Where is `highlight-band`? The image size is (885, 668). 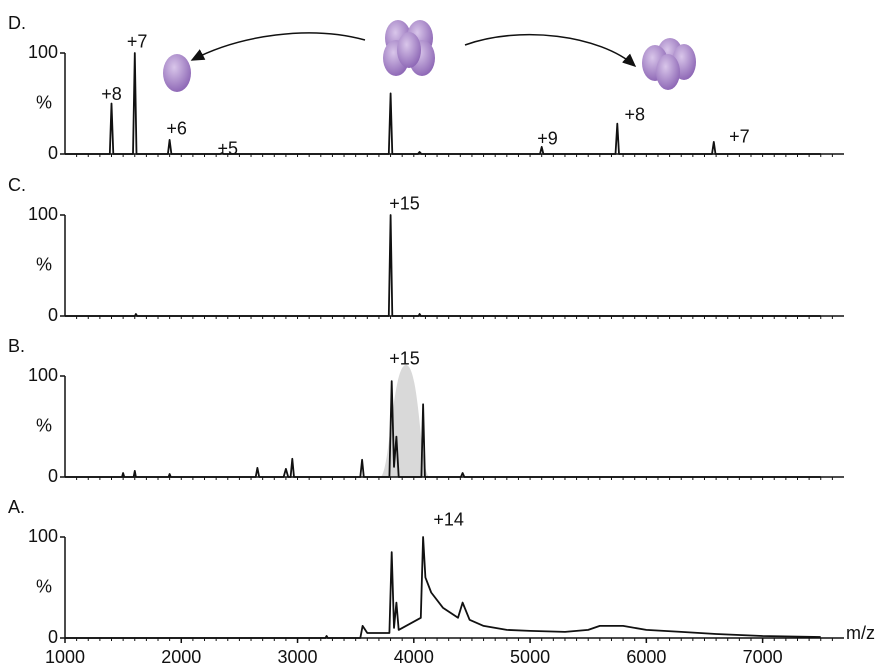 highlight-band is located at coordinates (405, 421).